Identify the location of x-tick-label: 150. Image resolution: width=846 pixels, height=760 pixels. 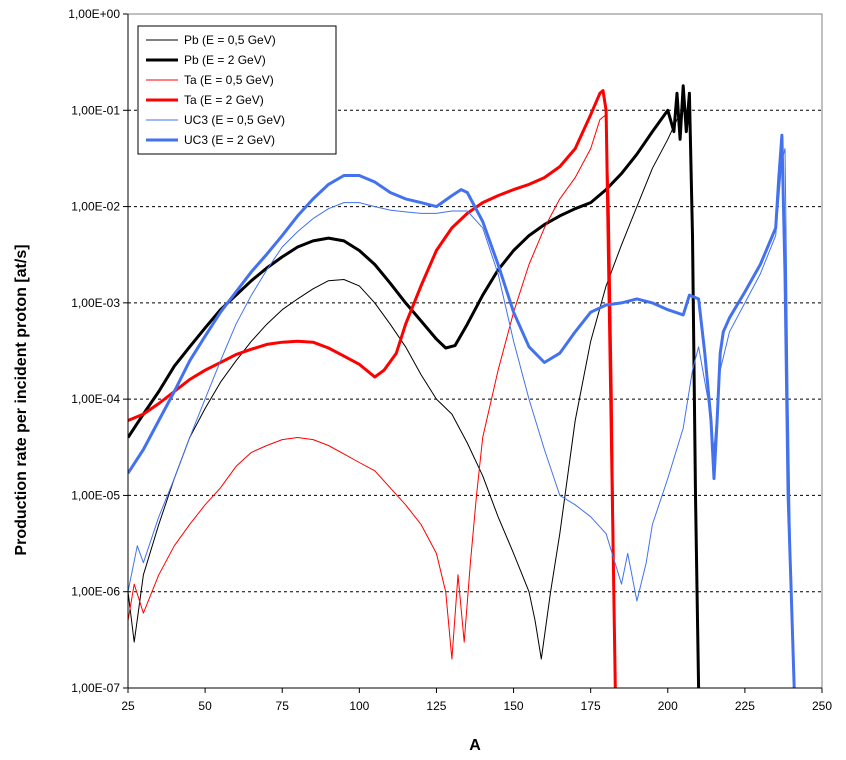
(514, 706).